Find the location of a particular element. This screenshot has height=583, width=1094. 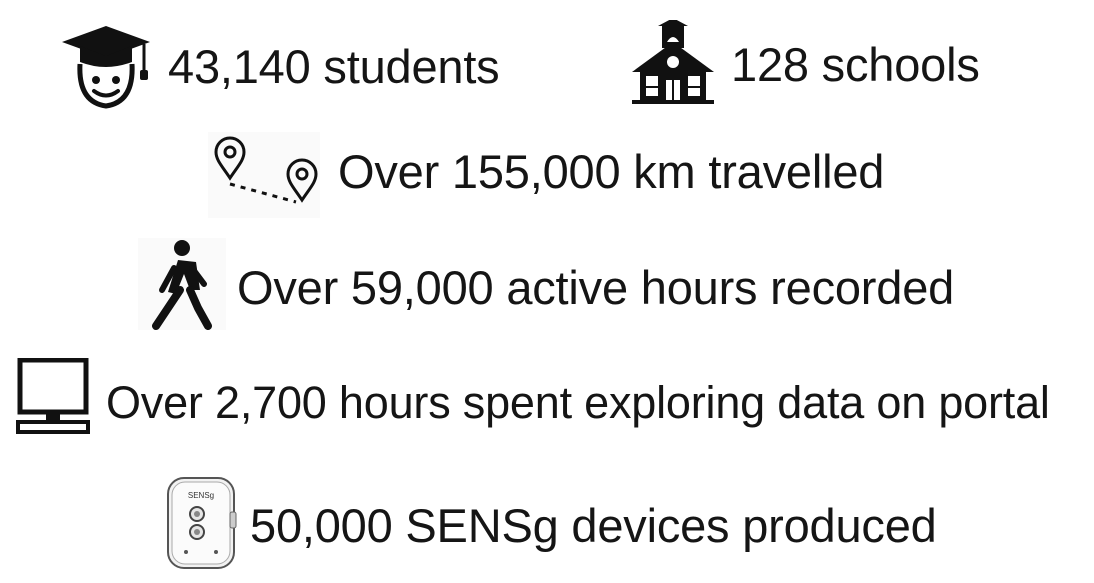

devices-produced: 50,000 SENSg devices produced is located at coordinates (593, 525).